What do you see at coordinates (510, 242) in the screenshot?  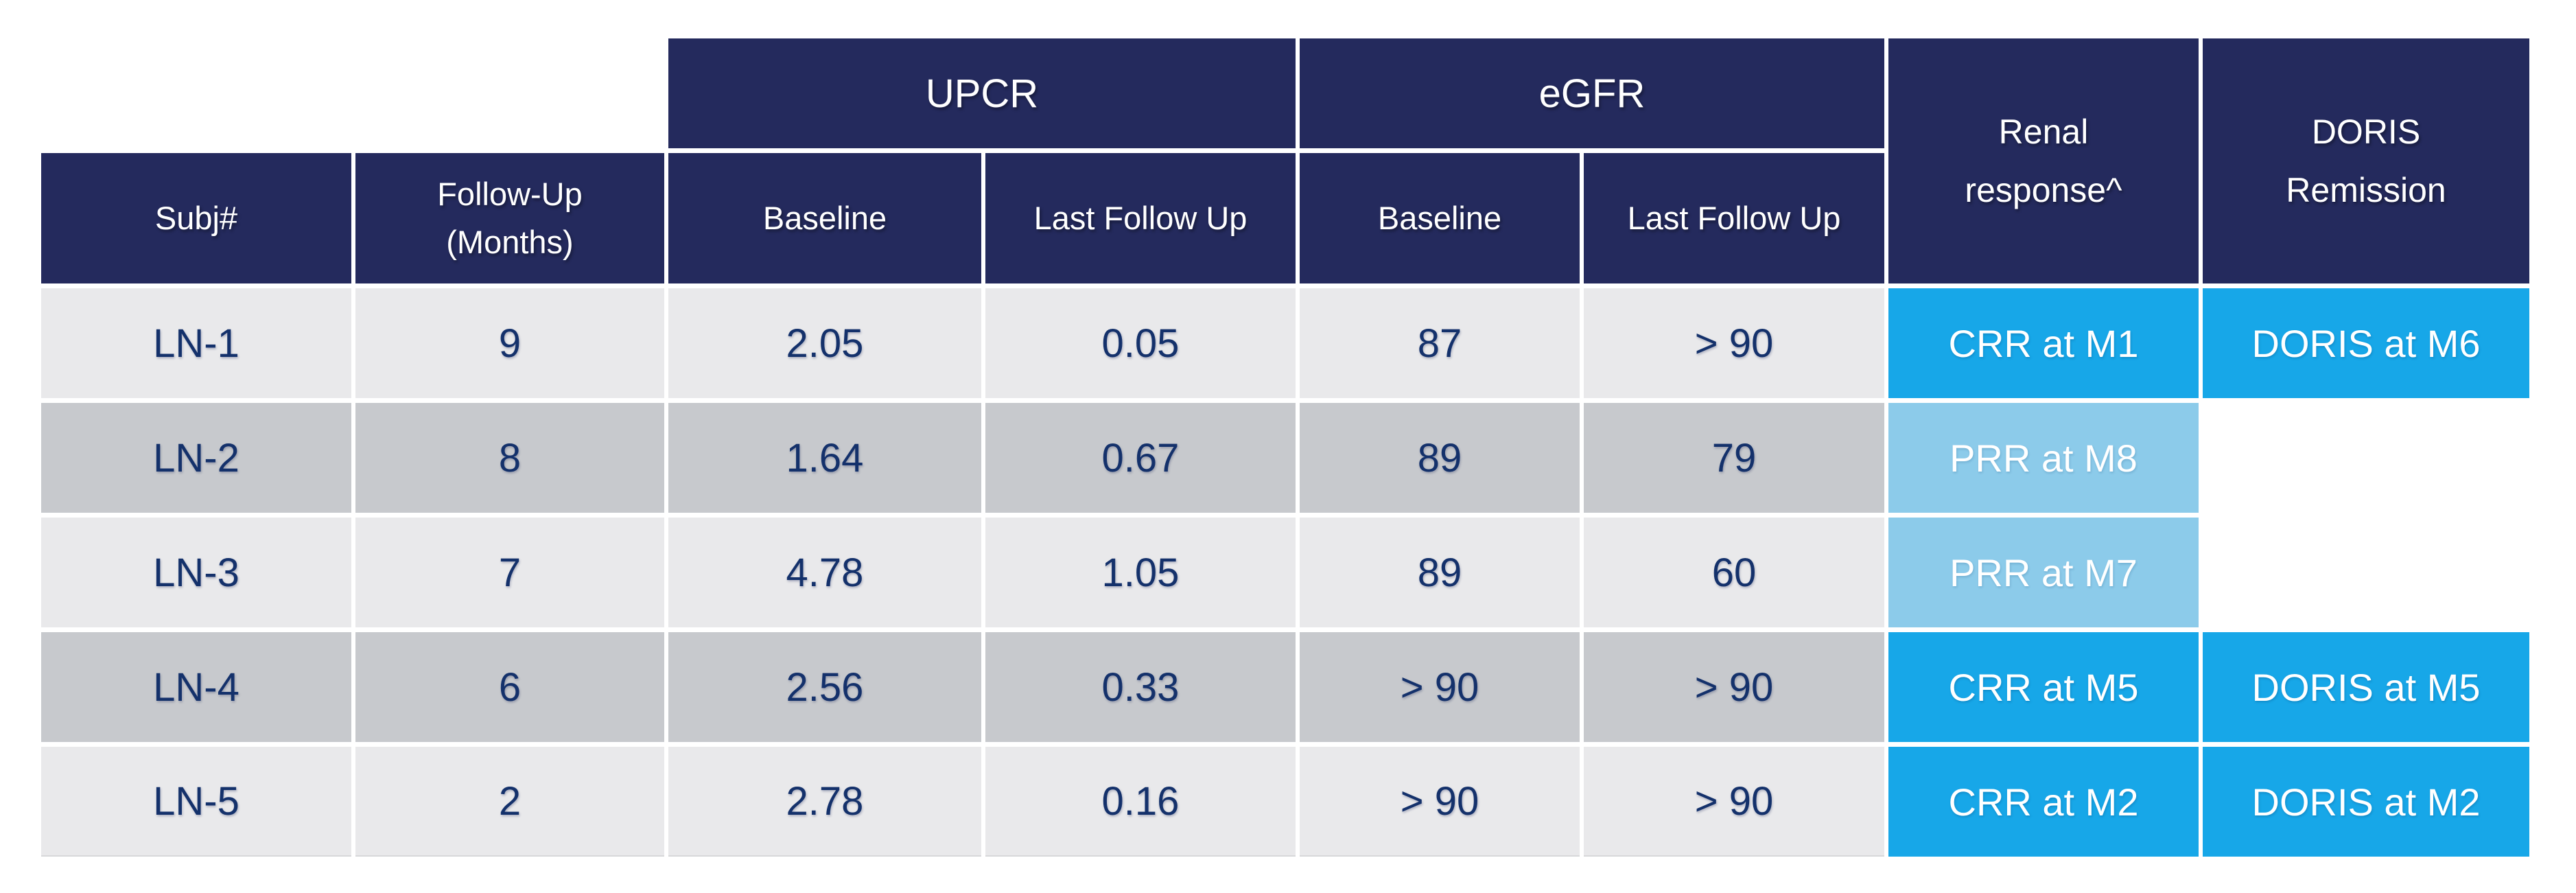 I see `followup-header-line2: (Months)` at bounding box center [510, 242].